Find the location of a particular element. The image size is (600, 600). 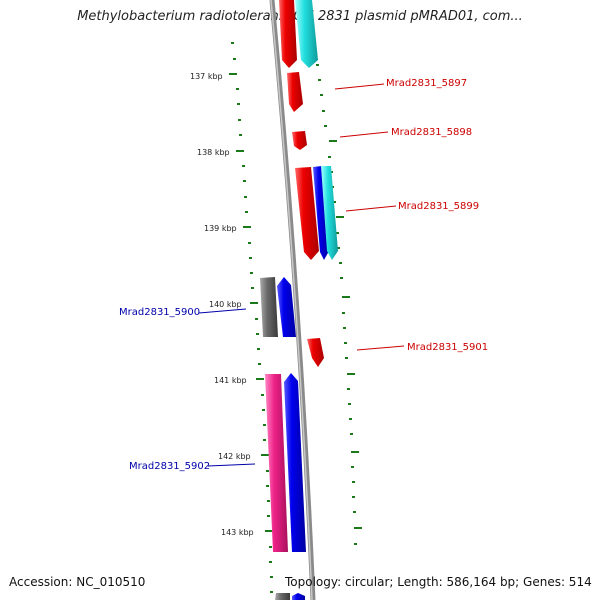

accession-text: Accession: NC_010510 is located at coordinates (77, 582).